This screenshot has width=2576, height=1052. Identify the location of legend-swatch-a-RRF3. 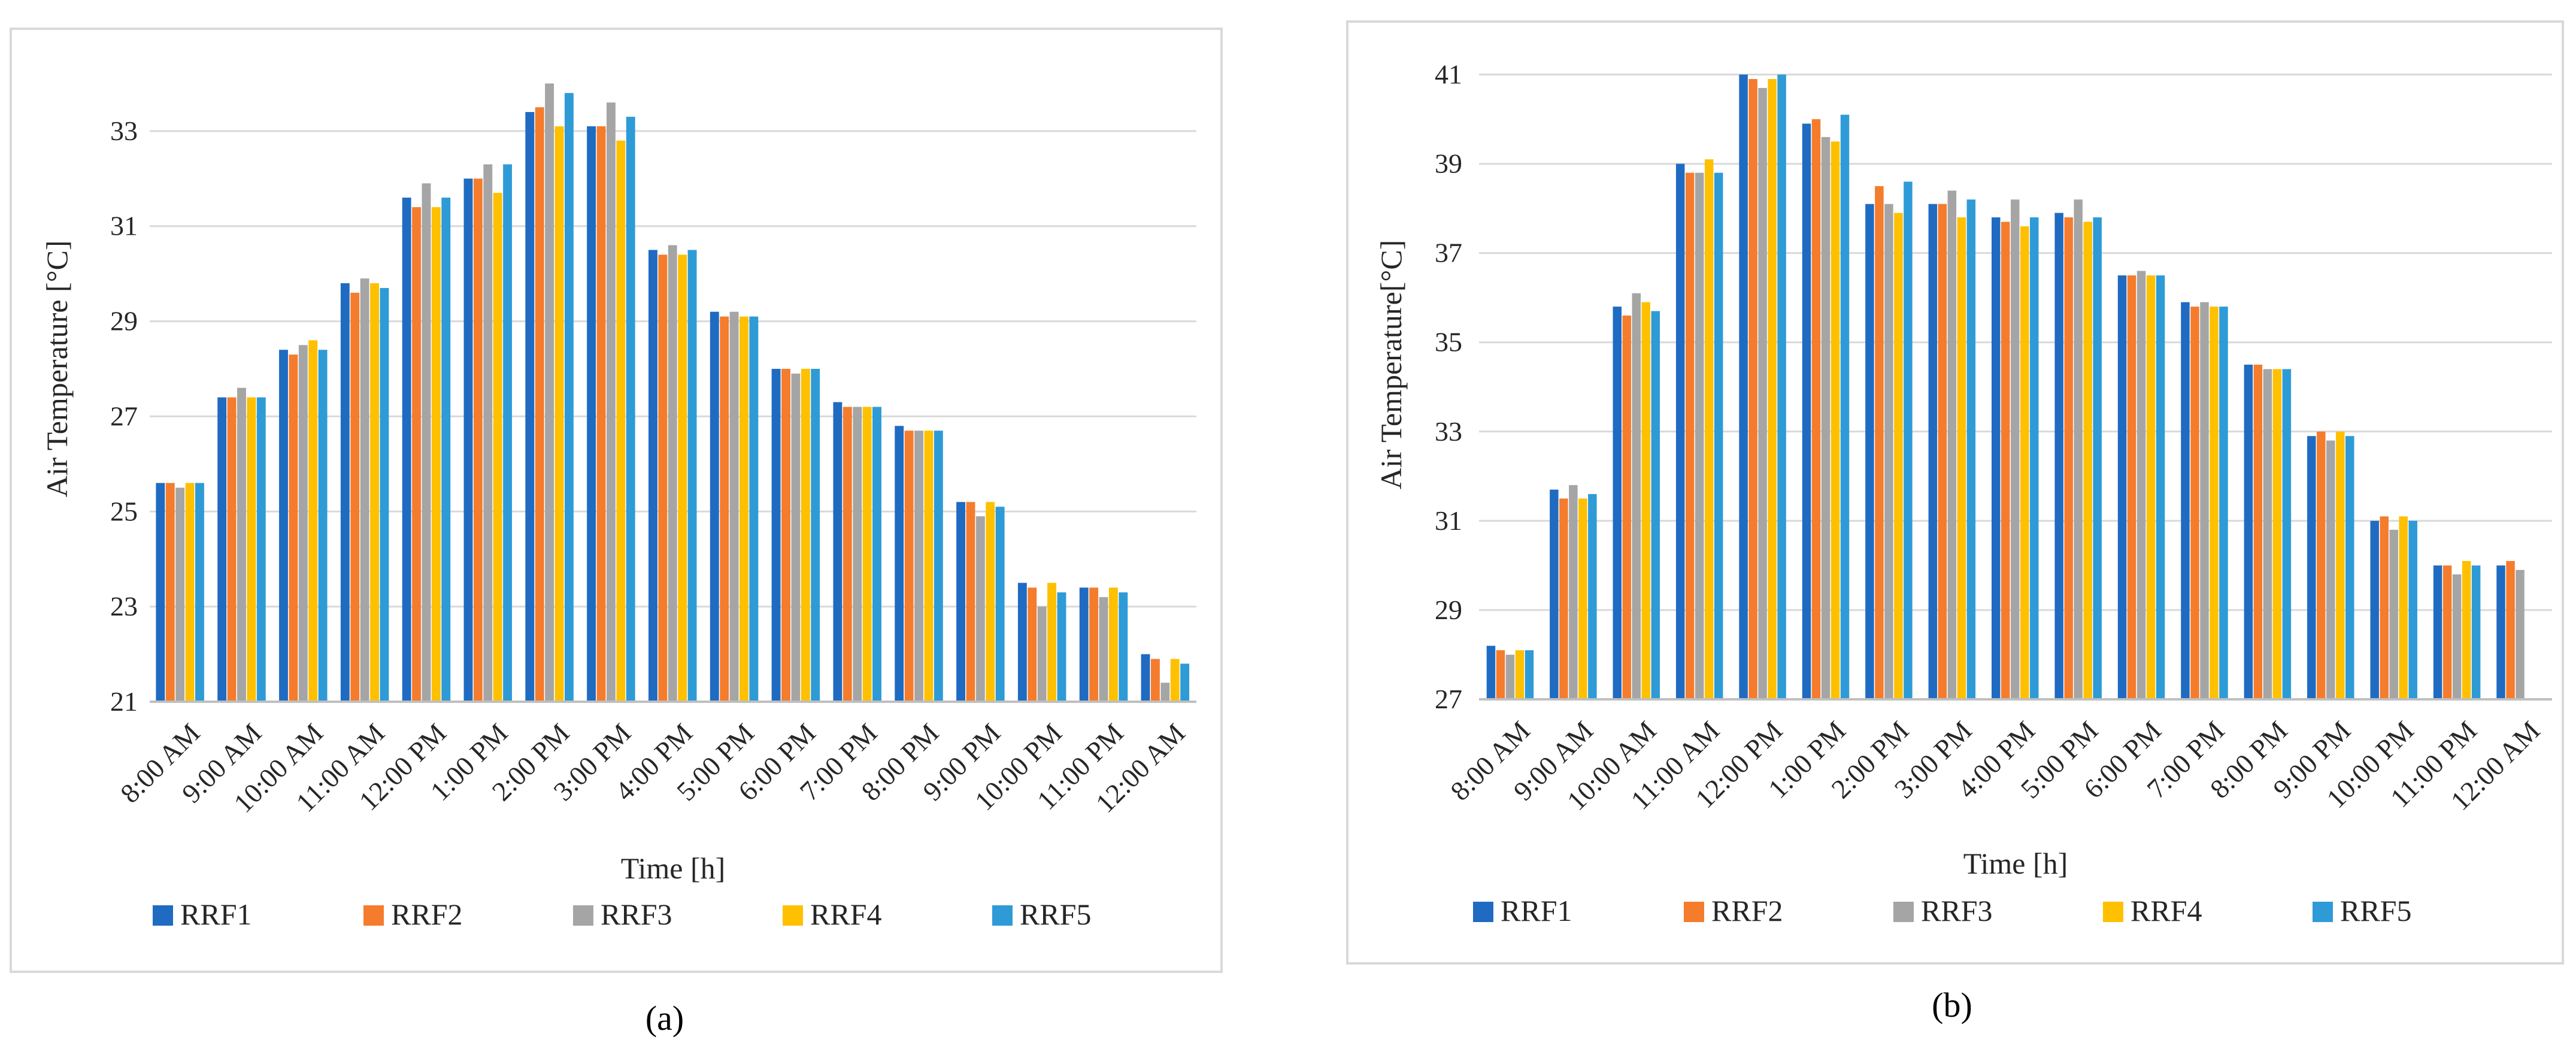
(583, 915).